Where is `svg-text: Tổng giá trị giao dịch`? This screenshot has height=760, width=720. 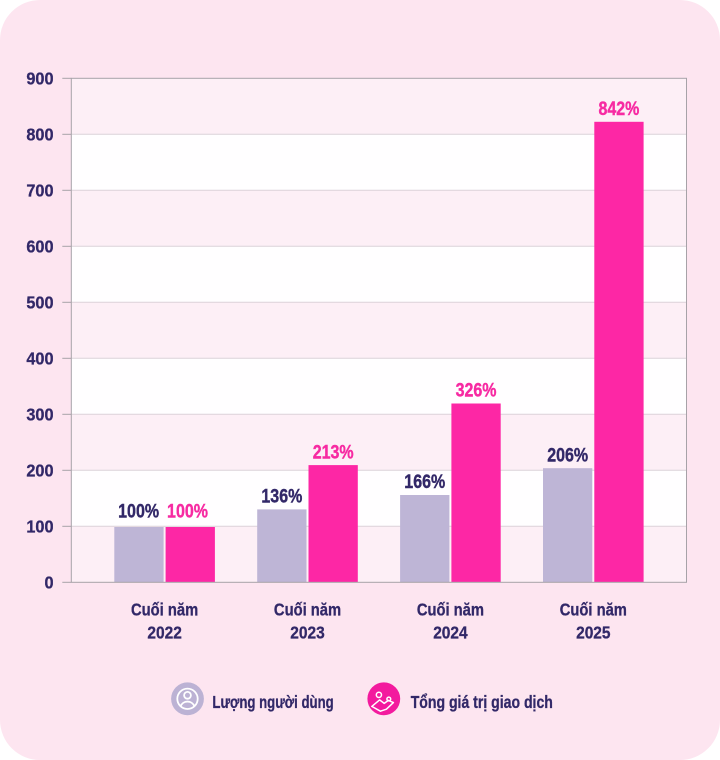
svg-text: Tổng giá trị giao dịch is located at coordinates (482, 702).